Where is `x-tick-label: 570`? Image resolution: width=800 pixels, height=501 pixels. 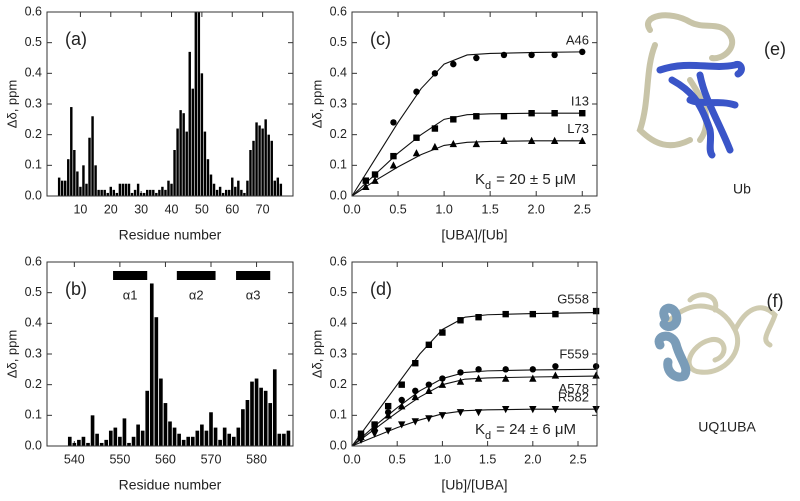
x-tick-label: 570 is located at coordinates (211, 459).